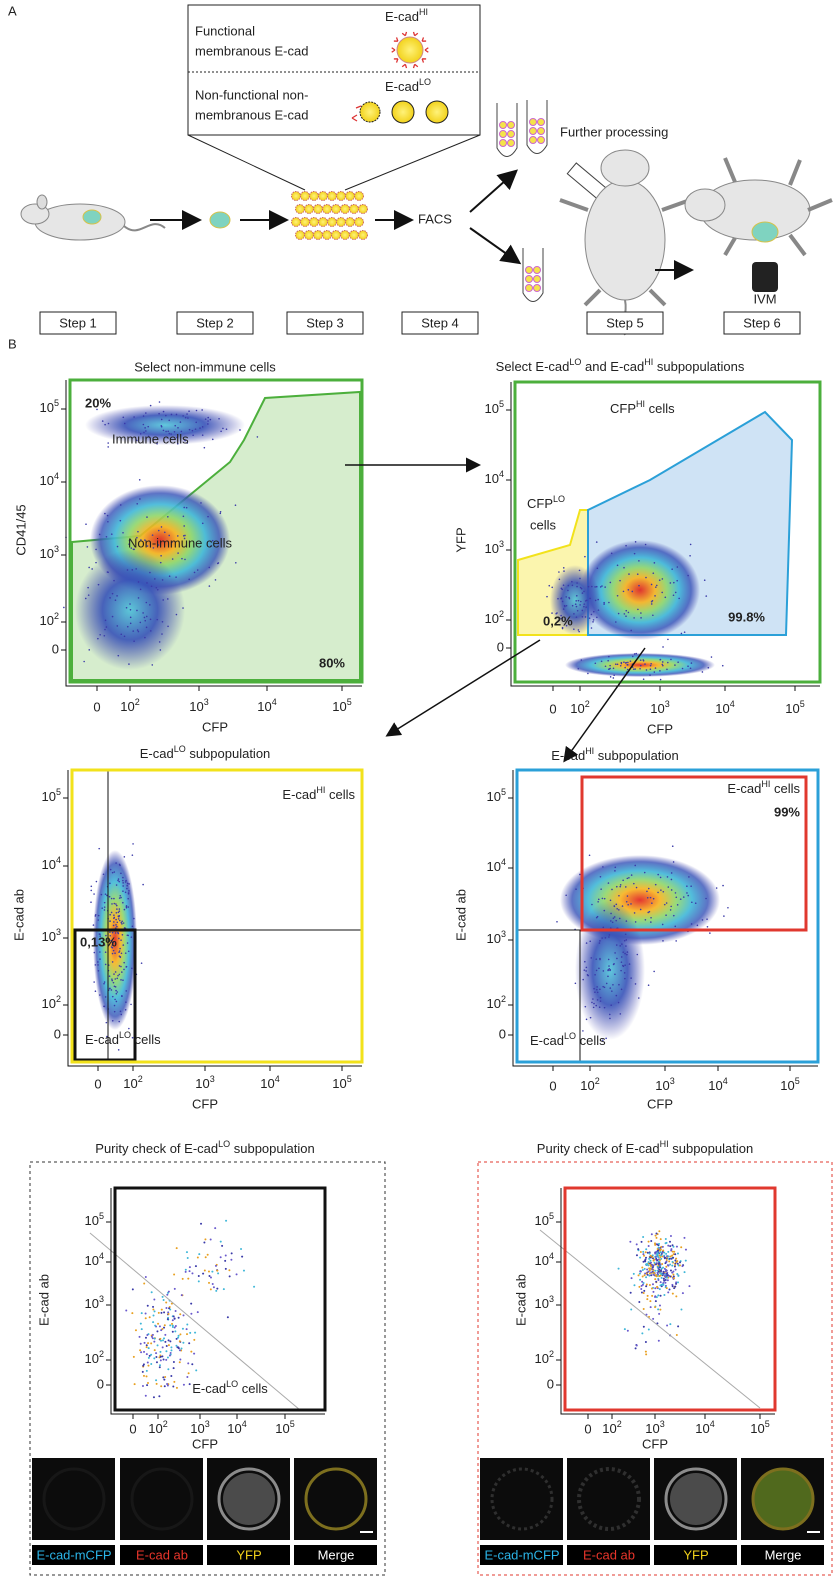 Image resolution: width=835 pixels, height=1578 pixels. I want to click on gate-label: cells, so click(543, 524).